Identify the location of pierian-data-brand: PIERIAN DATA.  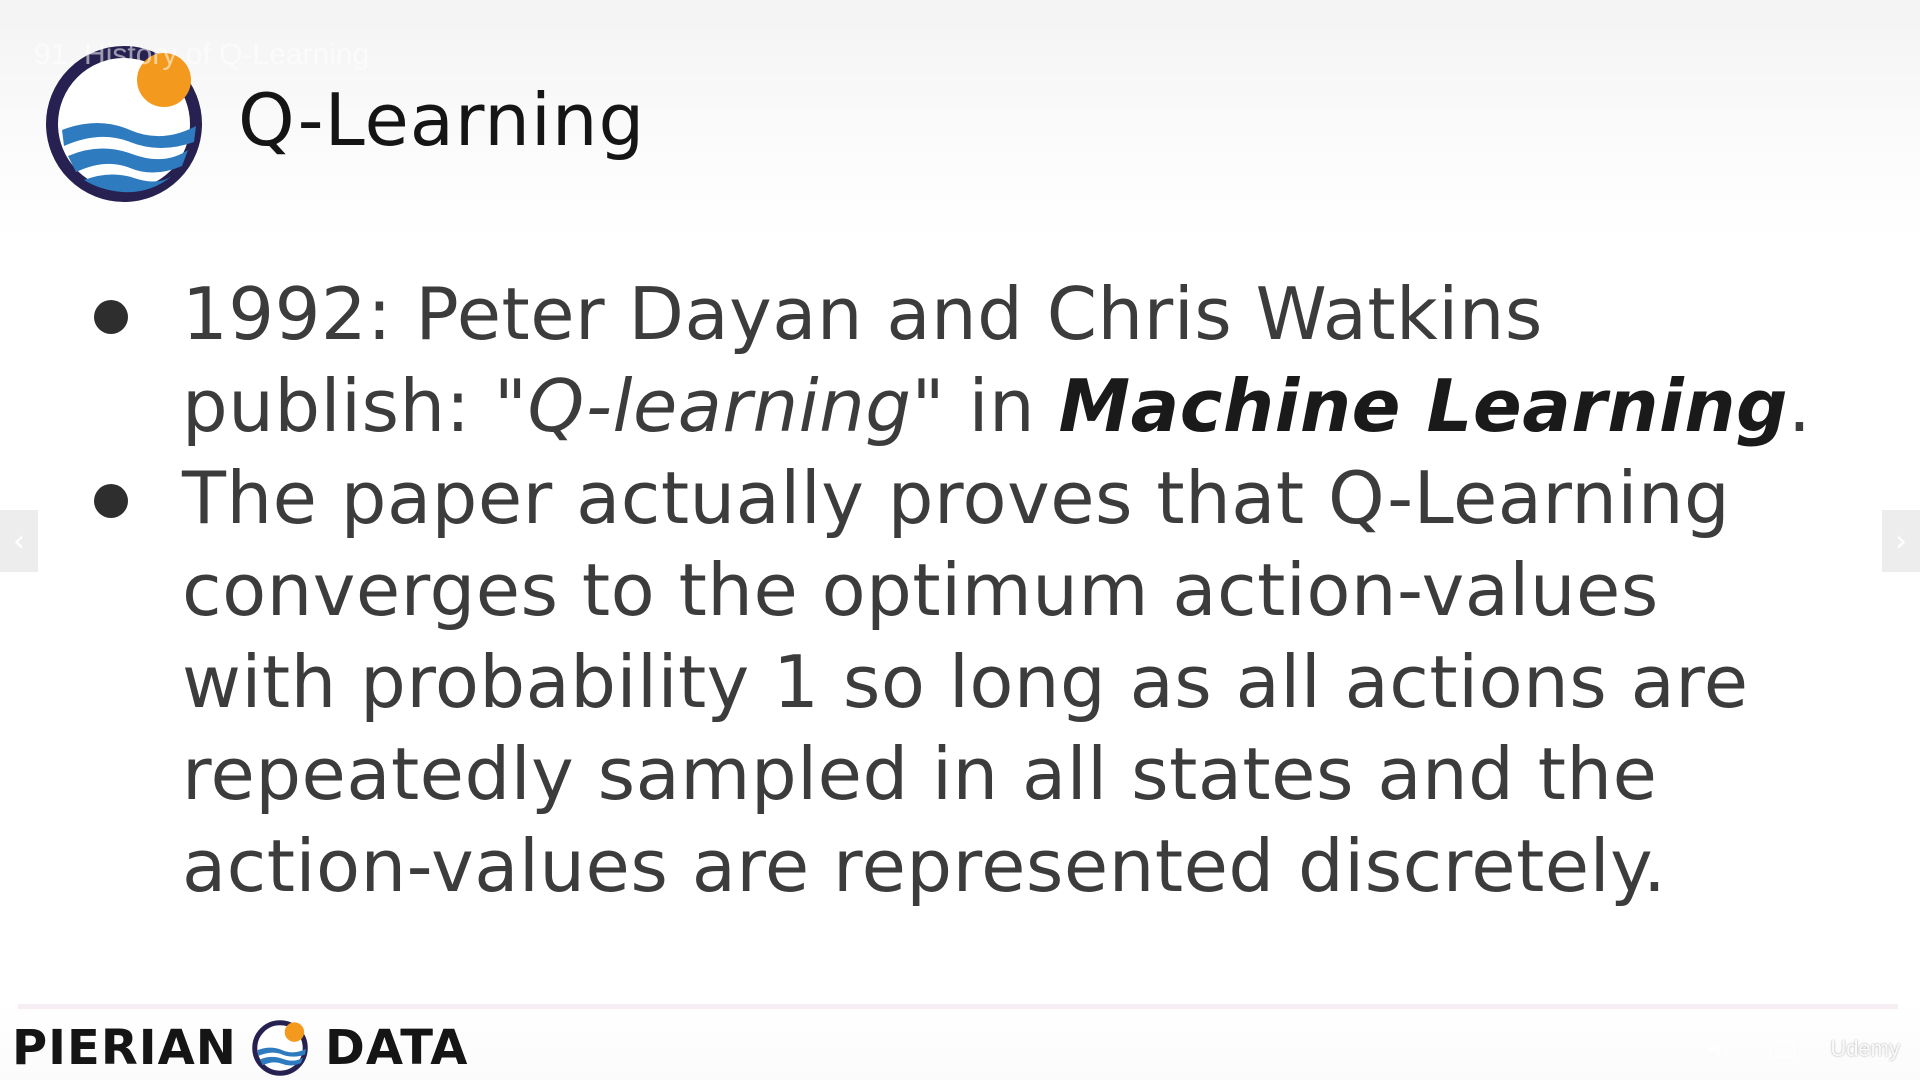
(240, 1048).